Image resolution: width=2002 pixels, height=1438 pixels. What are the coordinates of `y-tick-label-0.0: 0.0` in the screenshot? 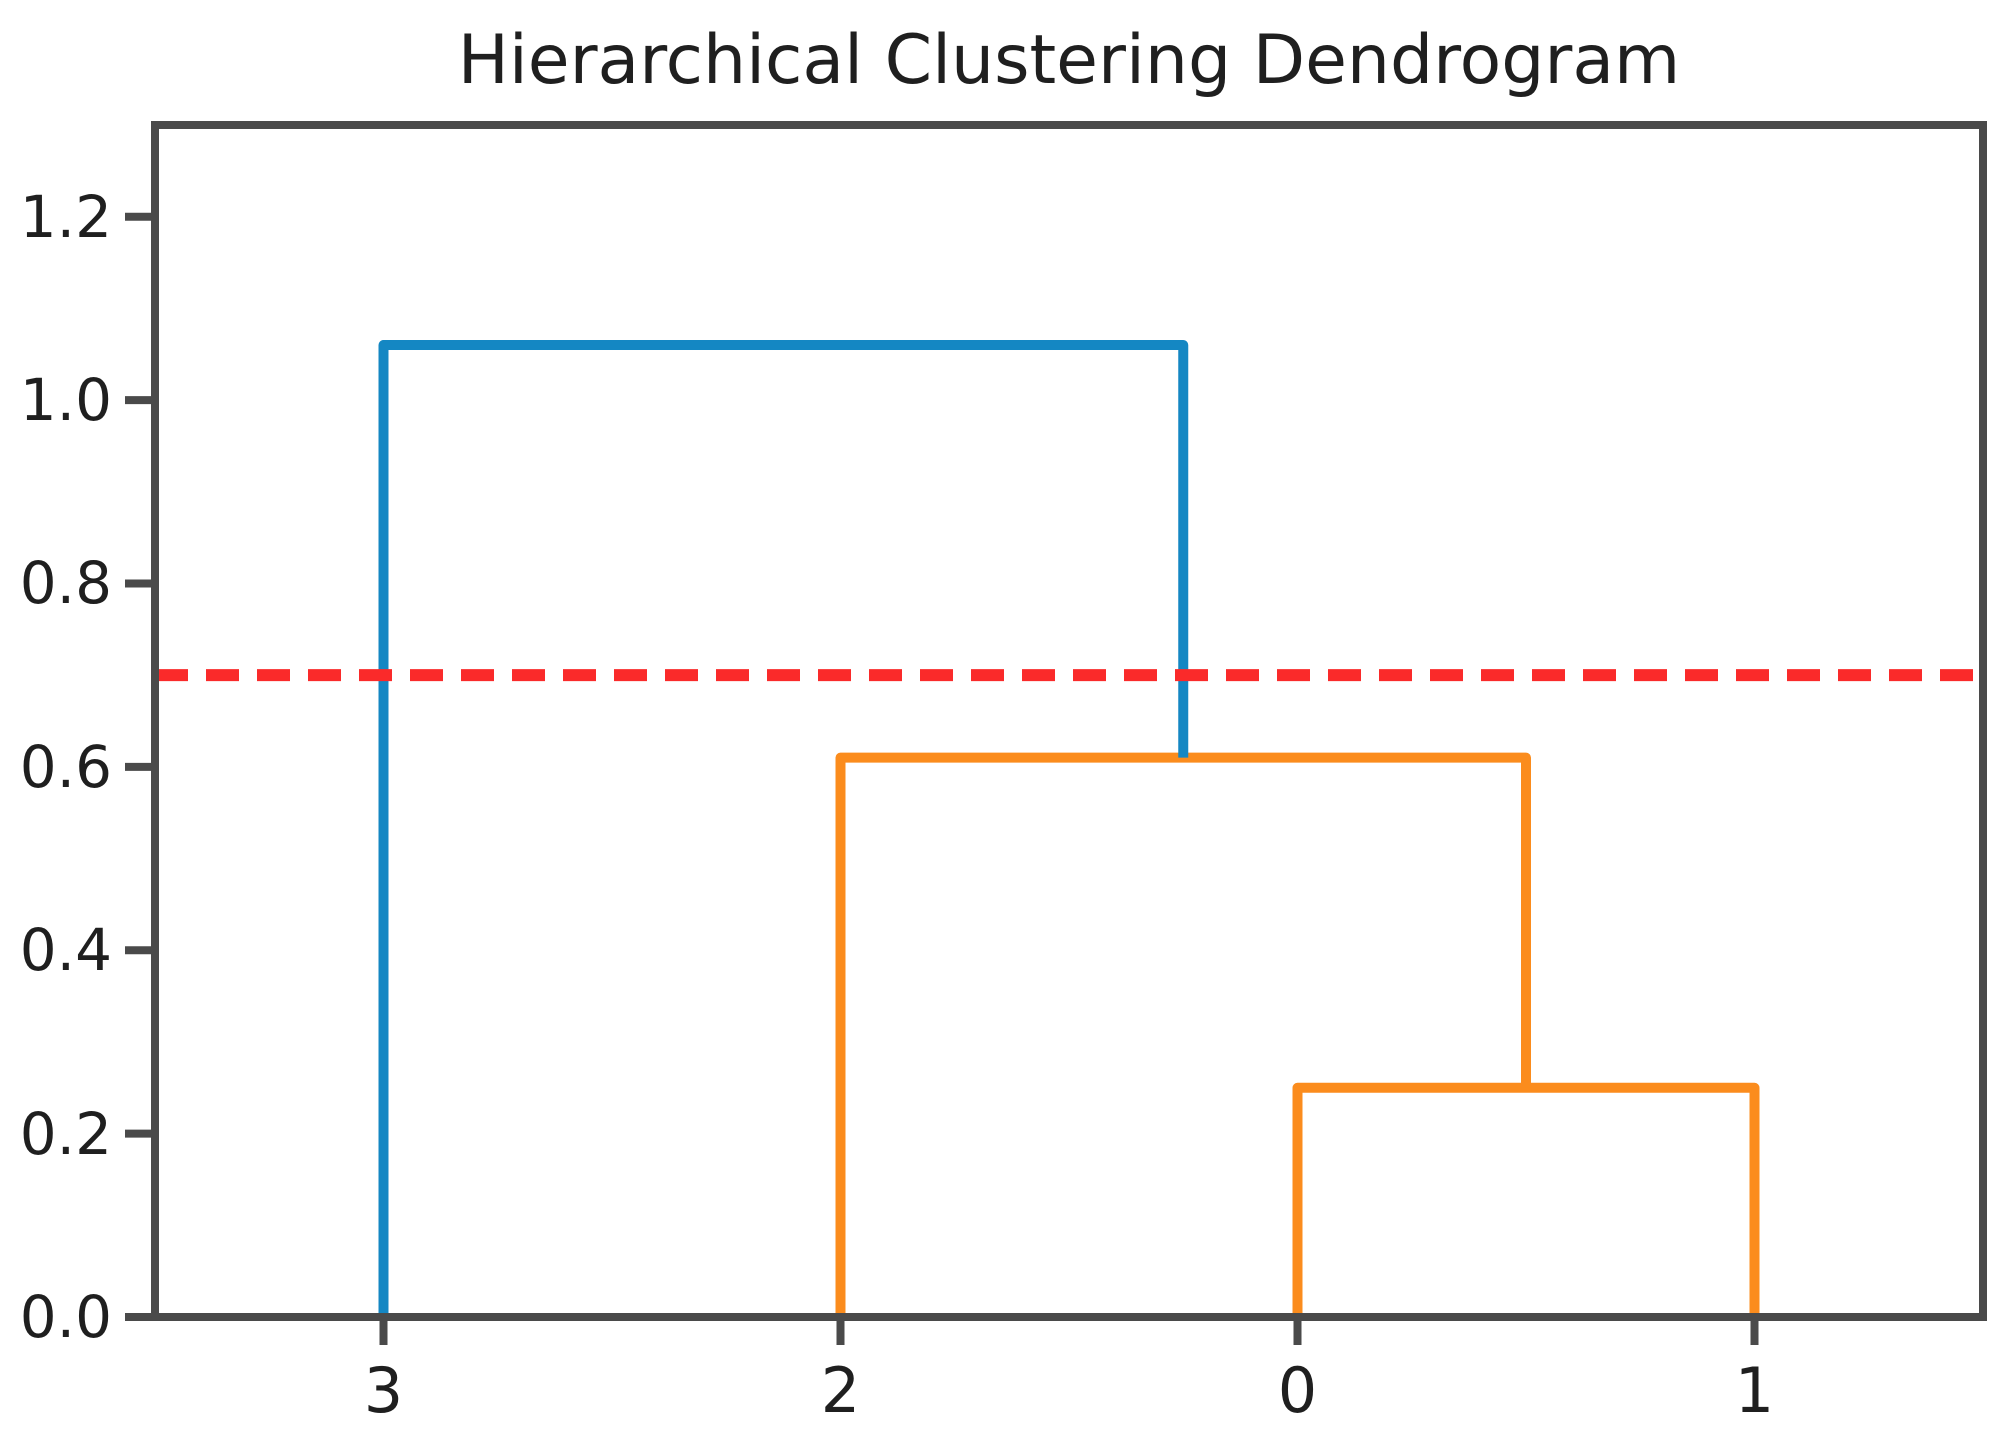 It's located at (65, 1317).